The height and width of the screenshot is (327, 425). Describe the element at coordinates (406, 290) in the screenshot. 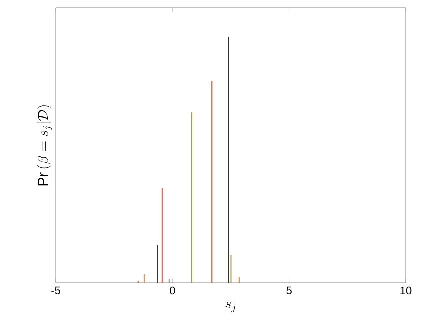

I see `x-tick-label: 10` at that location.